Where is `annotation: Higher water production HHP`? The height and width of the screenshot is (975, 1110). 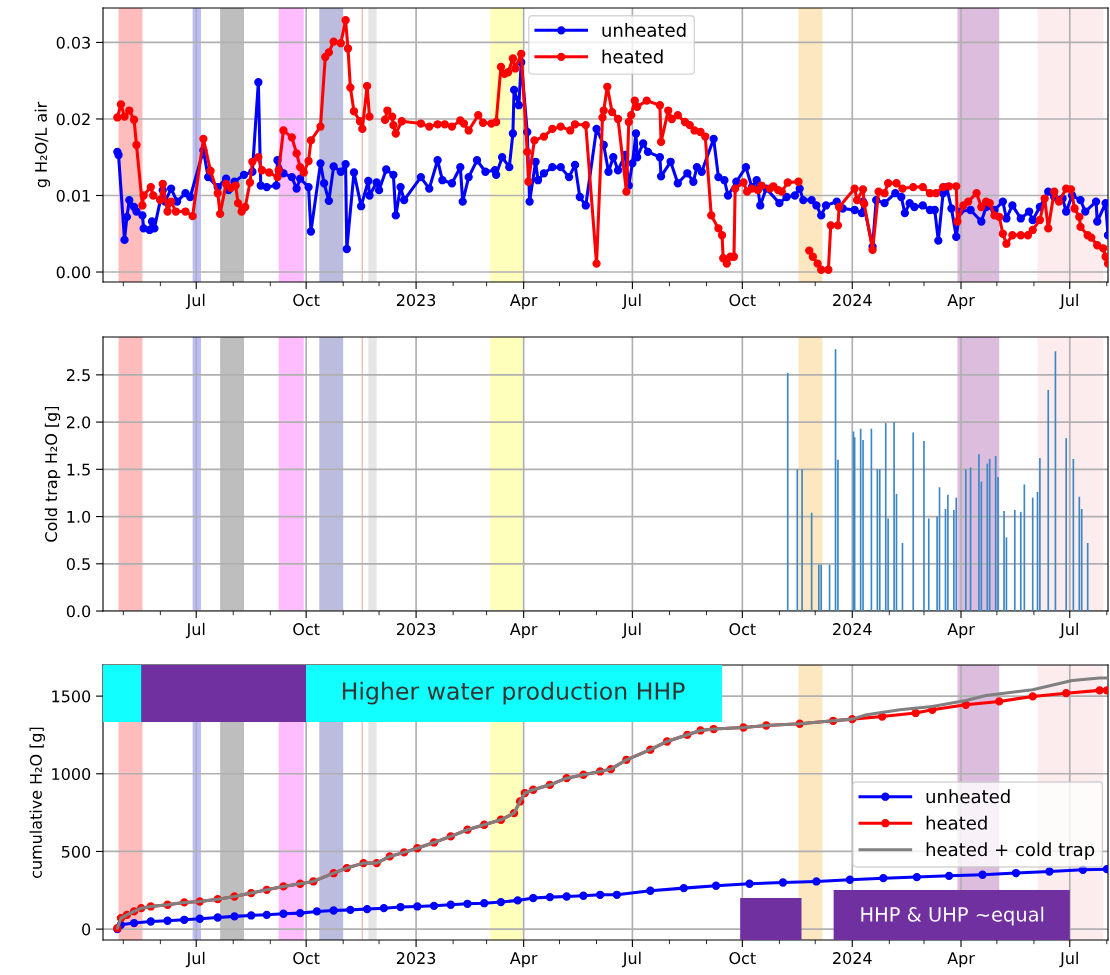 annotation: Higher water production HHP is located at coordinates (513, 693).